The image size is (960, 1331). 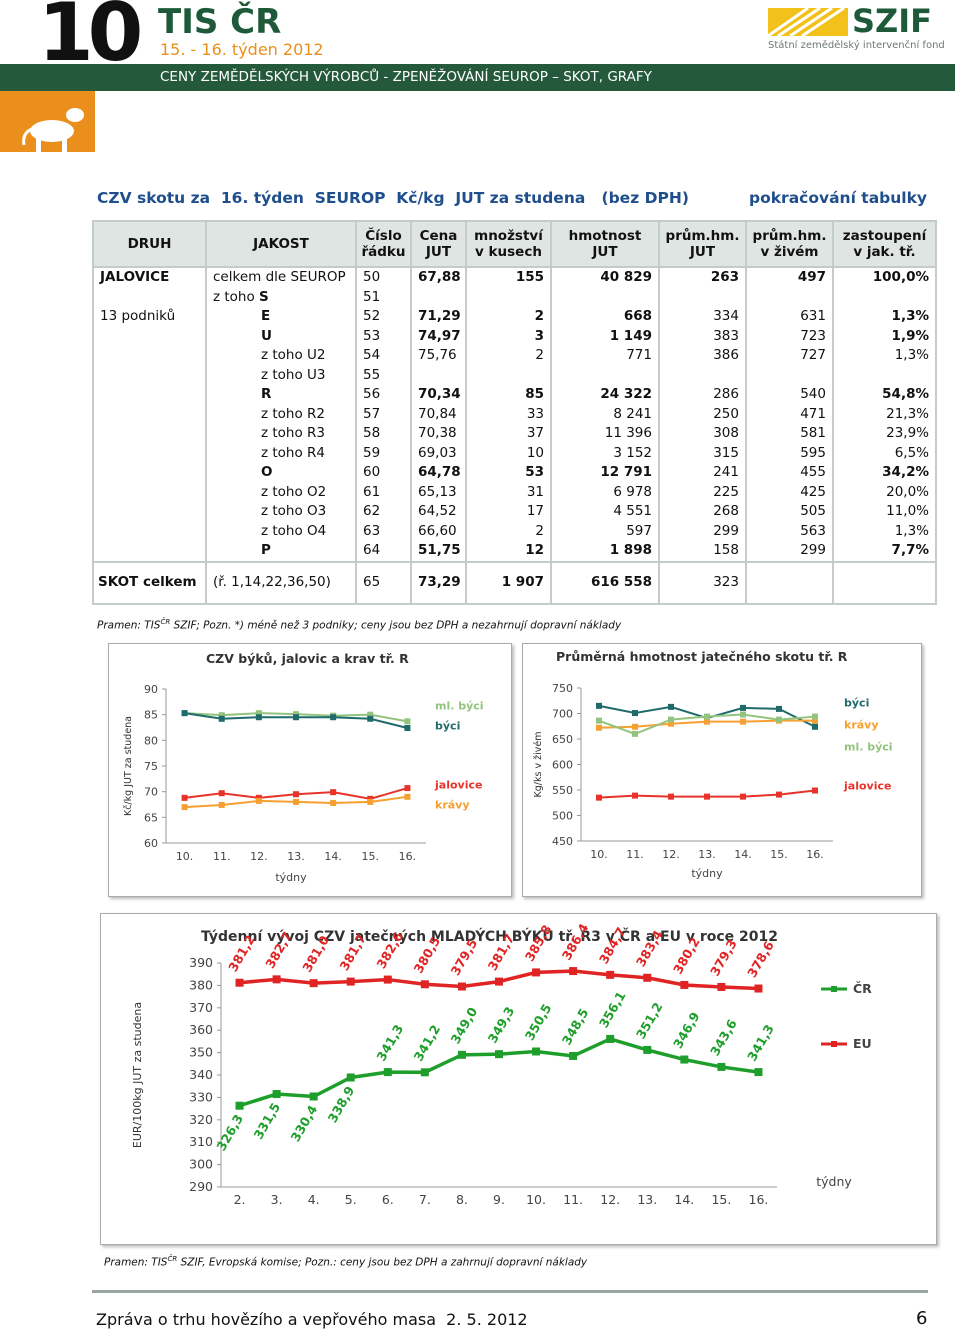 What do you see at coordinates (884, 492) in the screenshot?
I see `table-cell: 20,0%` at bounding box center [884, 492].